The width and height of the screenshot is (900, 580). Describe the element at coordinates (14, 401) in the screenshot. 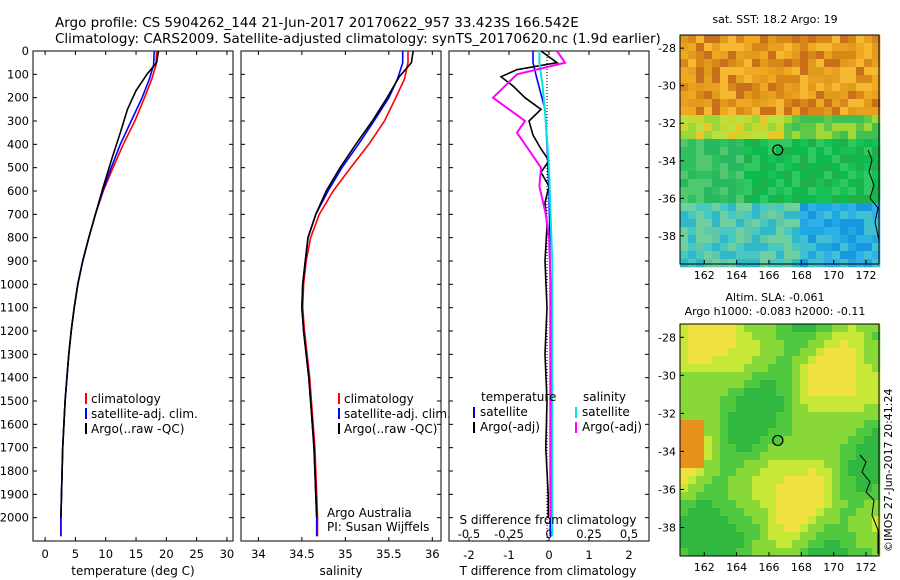

I see `y-tick-label: 1500` at that location.